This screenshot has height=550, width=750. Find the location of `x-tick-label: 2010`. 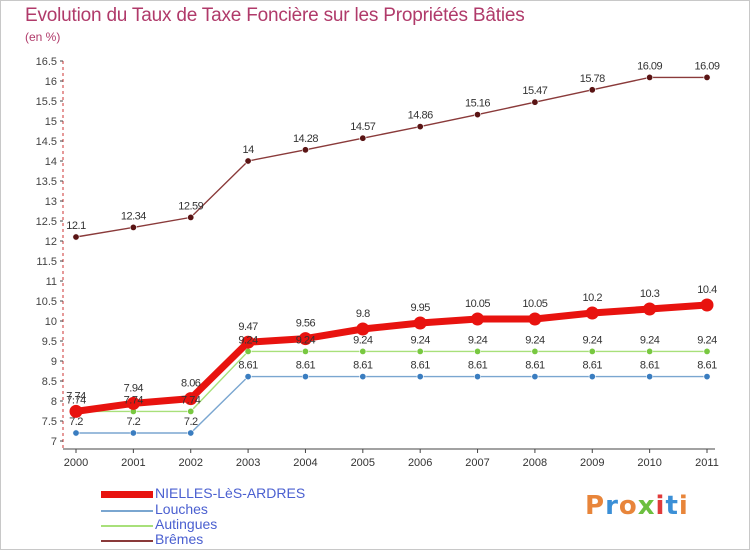

x-tick-label: 2010 is located at coordinates (649, 463).